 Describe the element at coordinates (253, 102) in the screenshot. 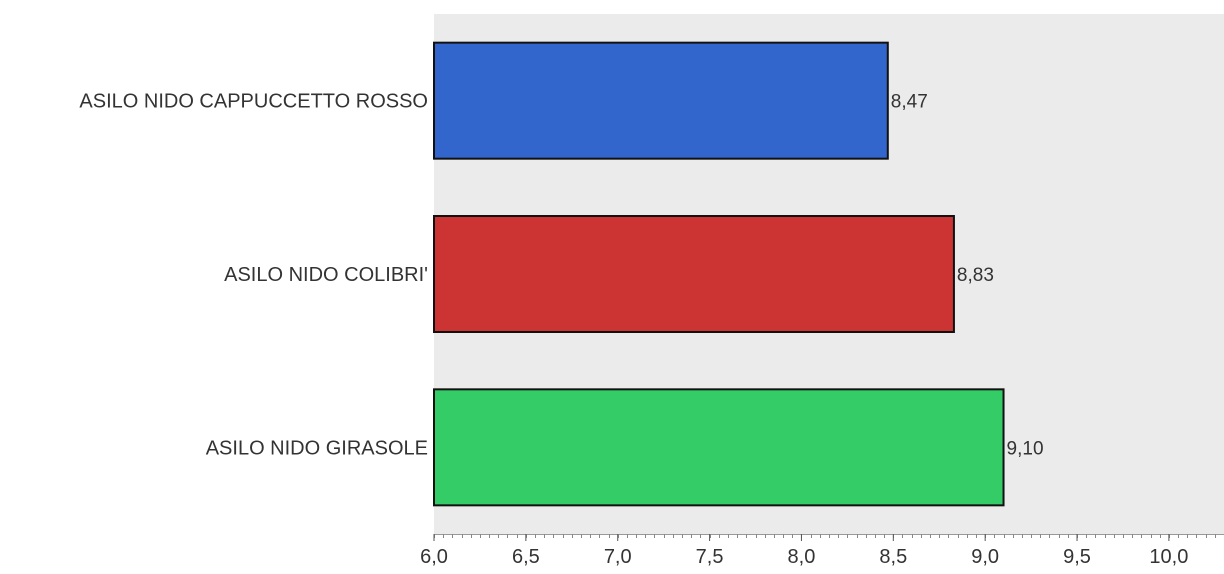

I see `category-label: ASILO NIDO CAPPUCCETTO ROSSO` at that location.